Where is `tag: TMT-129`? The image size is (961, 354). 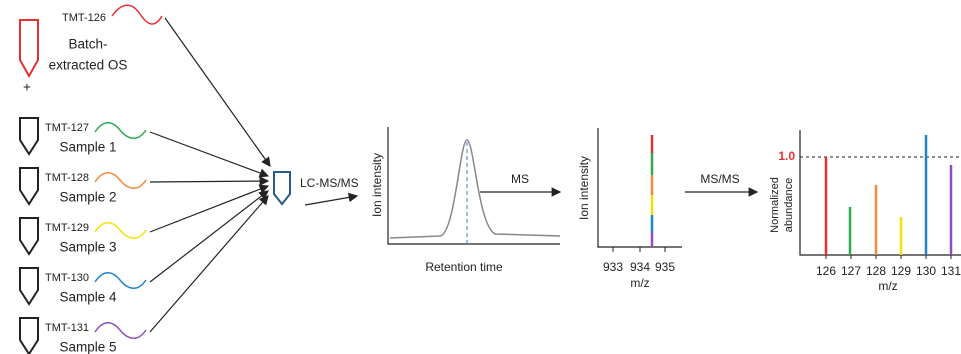 tag: TMT-129 is located at coordinates (67, 228).